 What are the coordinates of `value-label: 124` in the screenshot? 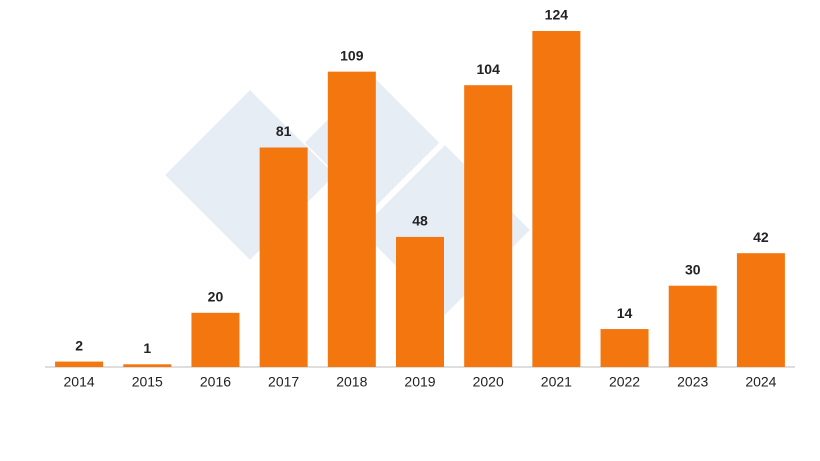 It's located at (557, 15).